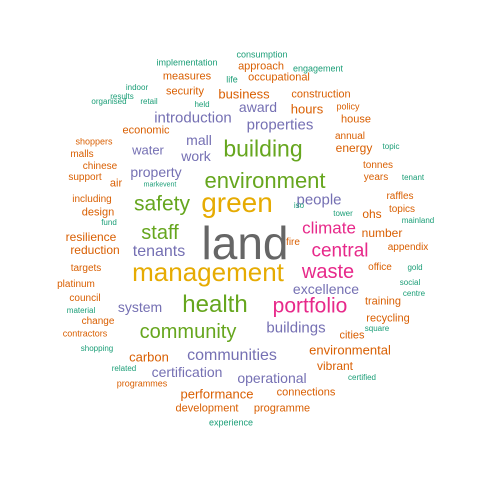 The image size is (480, 480). I want to click on word-development: development, so click(207, 408).